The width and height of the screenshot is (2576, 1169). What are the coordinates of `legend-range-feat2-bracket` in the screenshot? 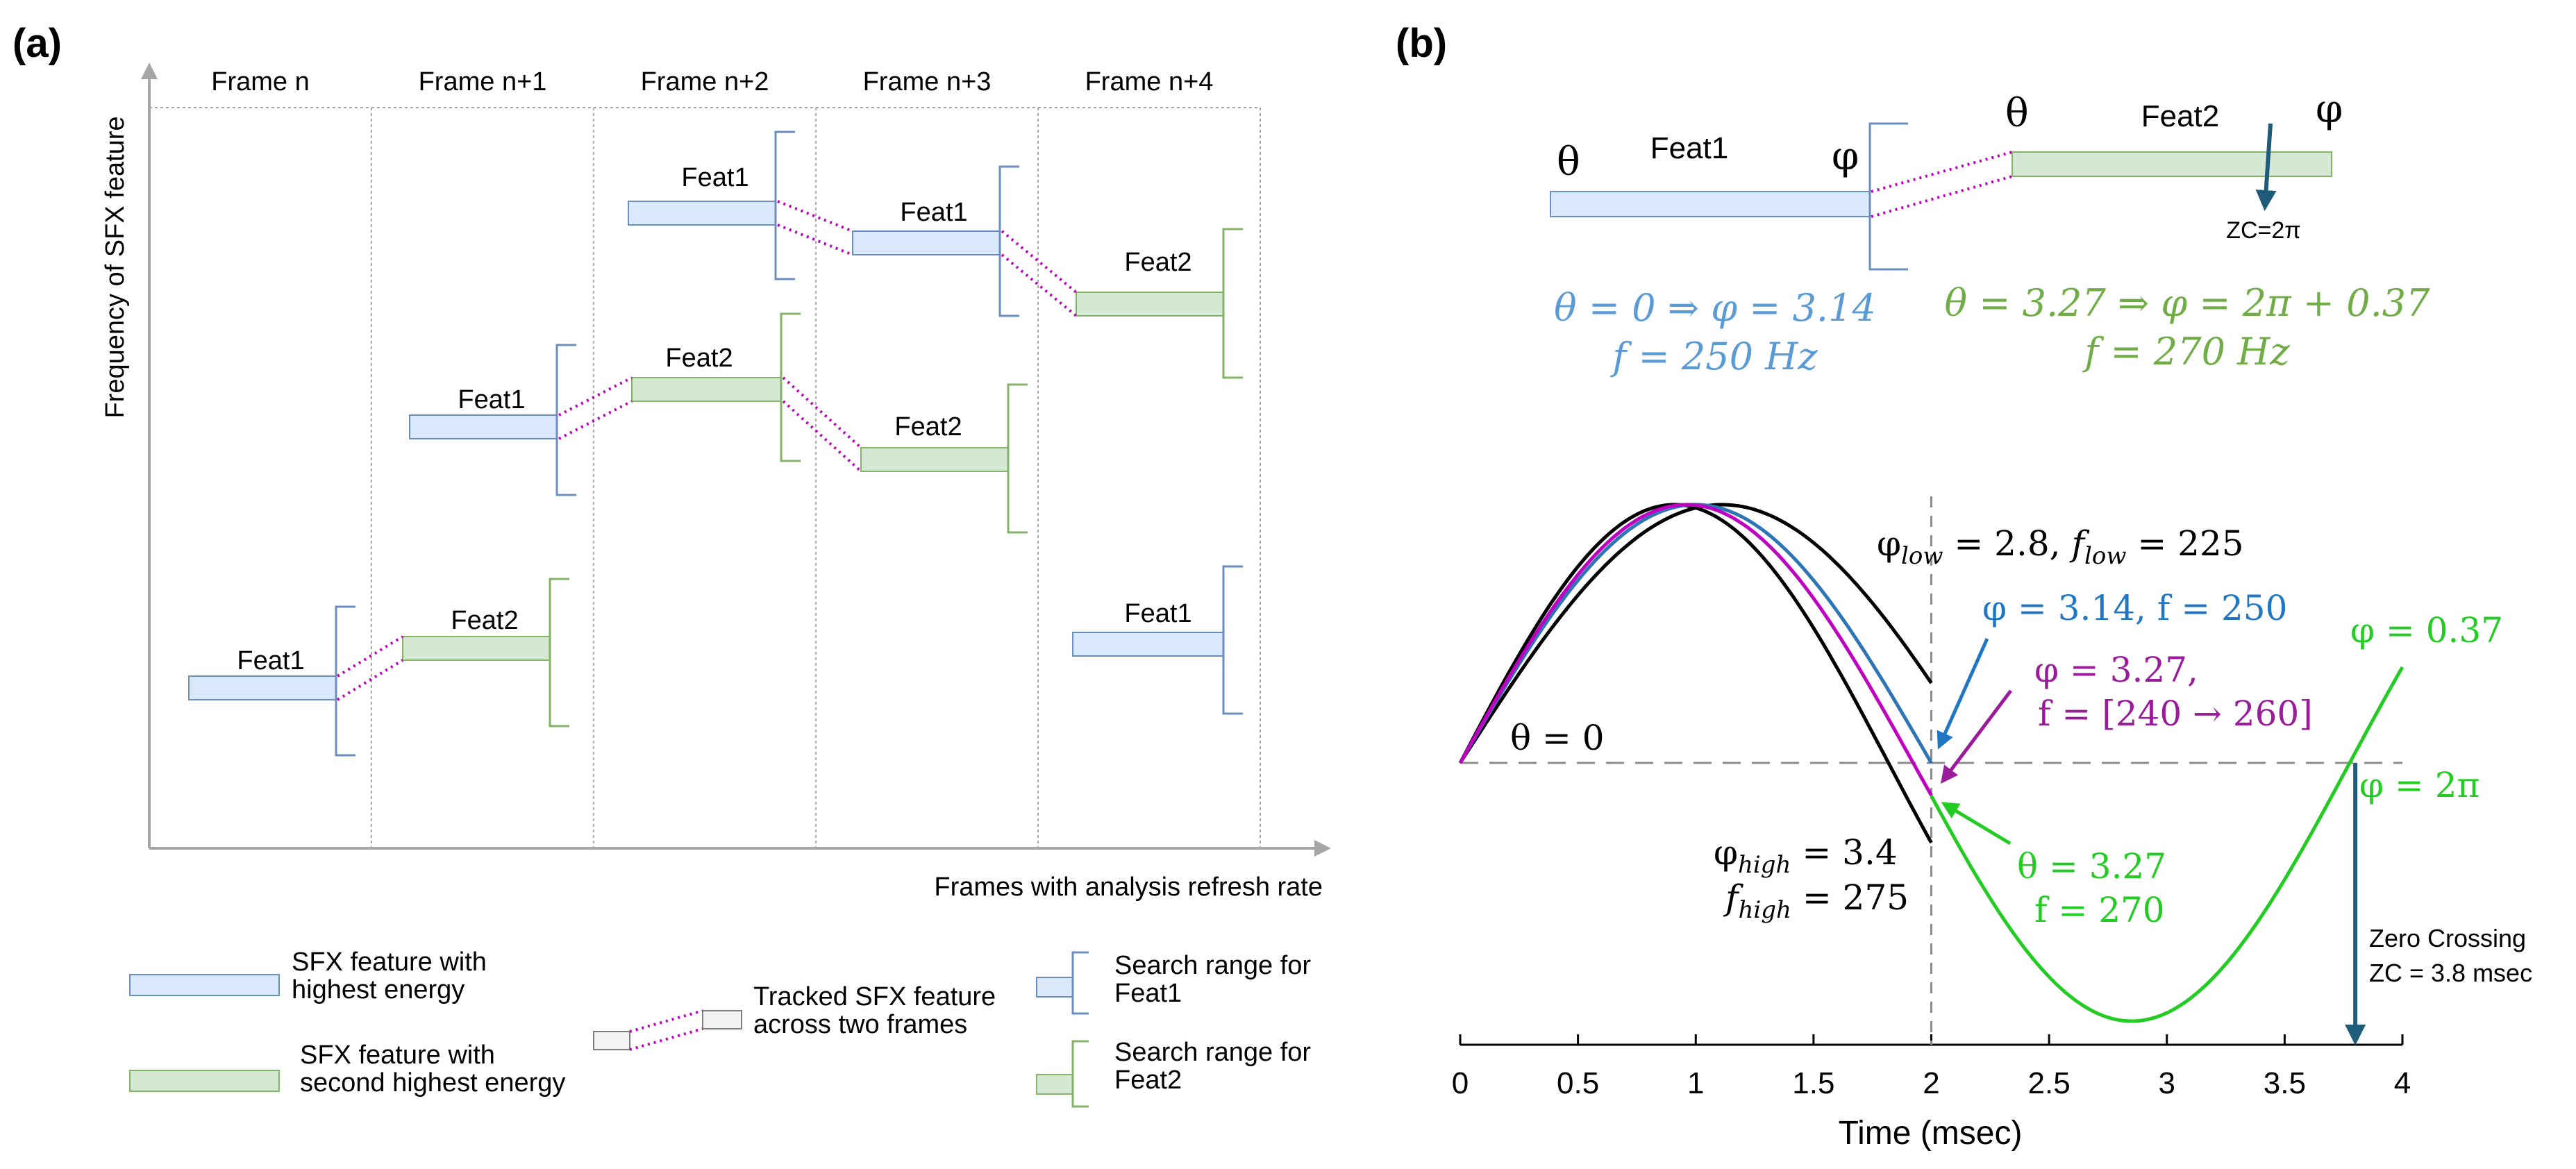 It's located at (1080, 1074).